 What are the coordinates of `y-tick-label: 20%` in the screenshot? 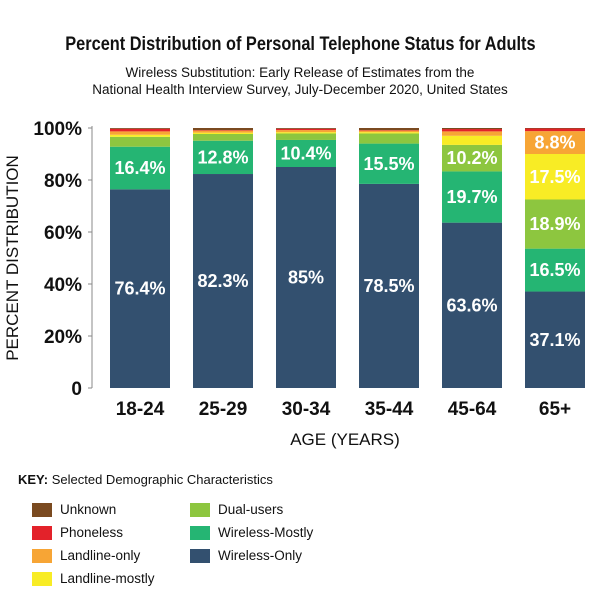 It's located at (63, 337).